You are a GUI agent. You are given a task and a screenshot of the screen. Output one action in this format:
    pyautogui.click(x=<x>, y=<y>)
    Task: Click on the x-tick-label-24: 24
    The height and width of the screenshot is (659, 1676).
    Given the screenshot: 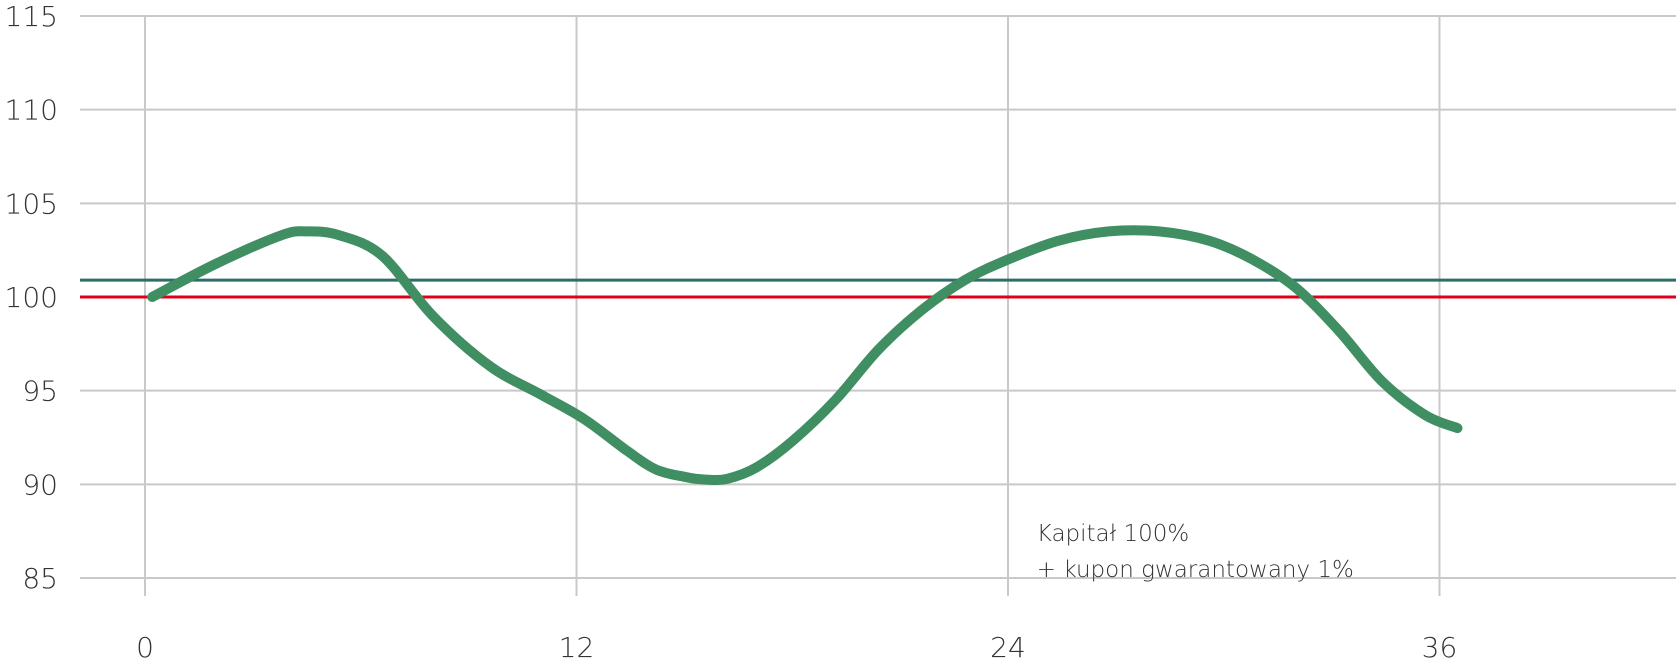 What is the action you would take?
    pyautogui.click(x=1008, y=645)
    